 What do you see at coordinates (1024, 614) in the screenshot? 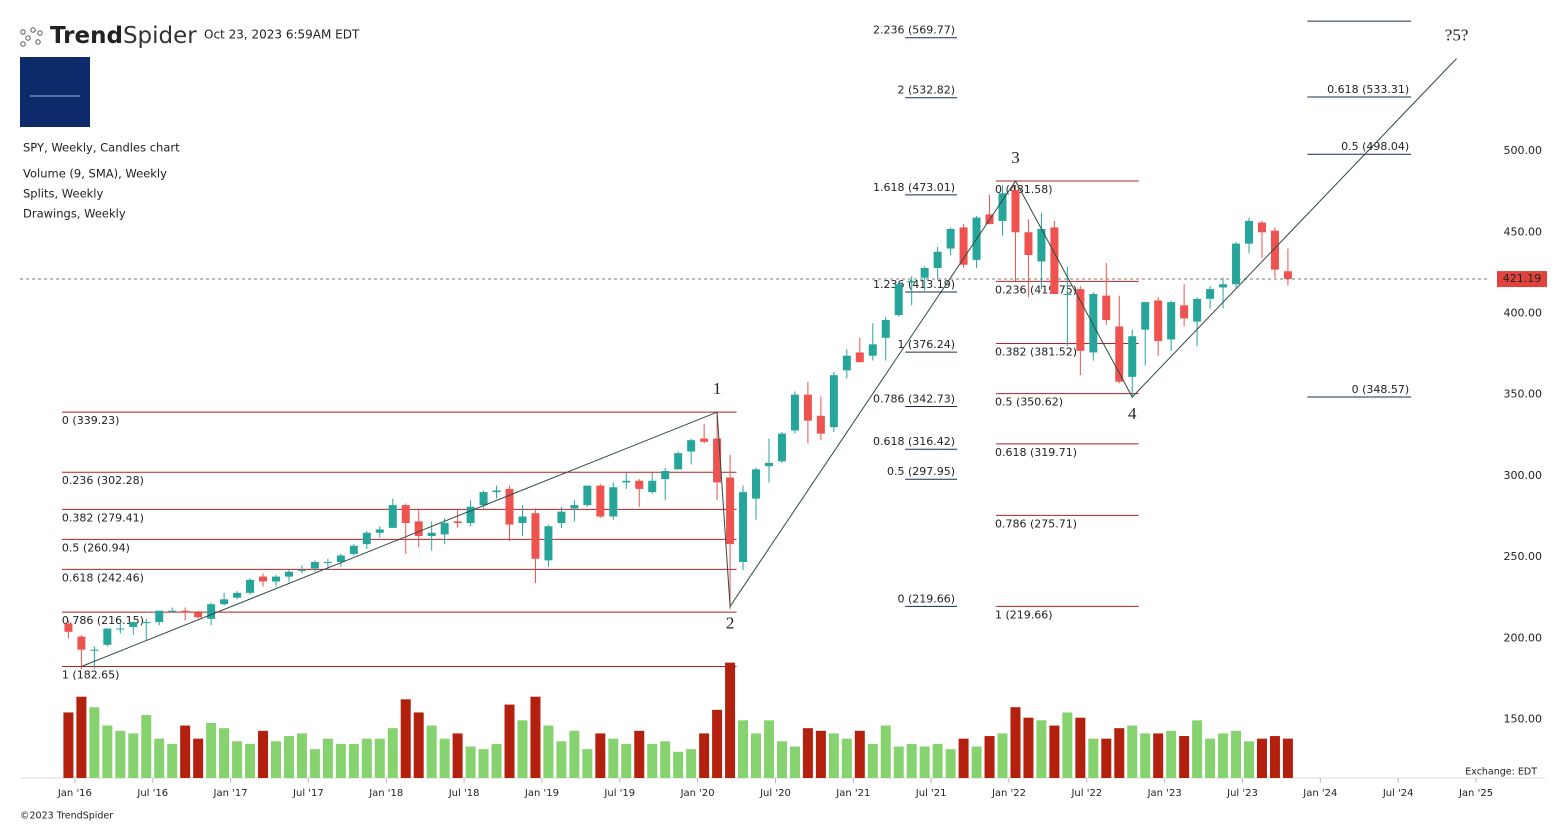
I see `fib-label: 1 (219.66)` at bounding box center [1024, 614].